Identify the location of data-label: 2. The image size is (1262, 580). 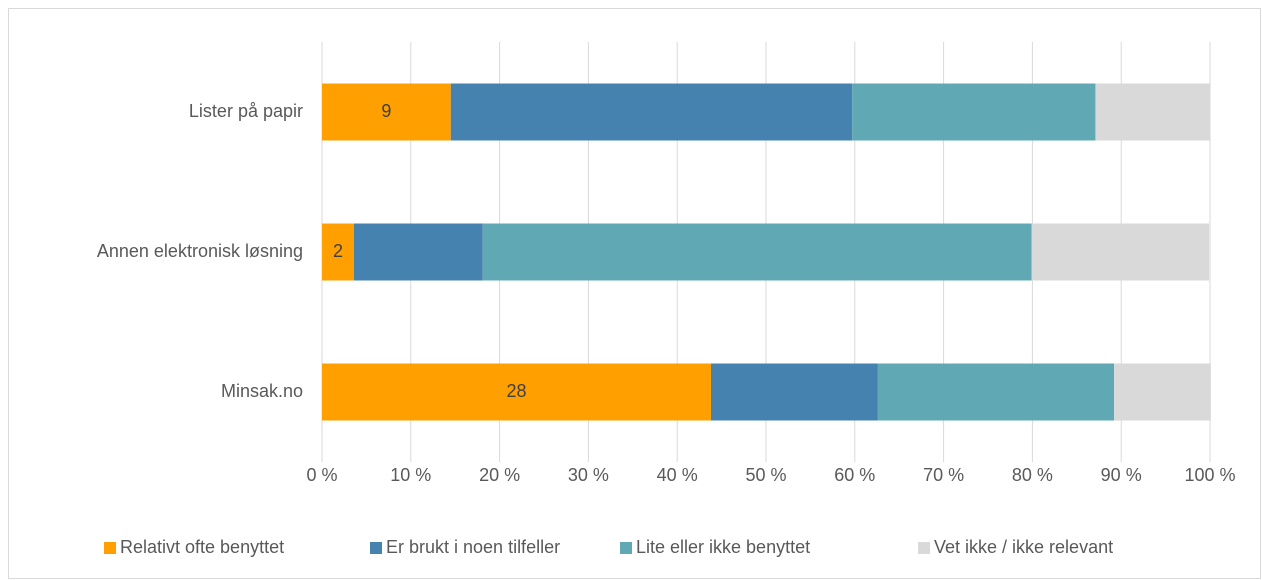
(338, 251).